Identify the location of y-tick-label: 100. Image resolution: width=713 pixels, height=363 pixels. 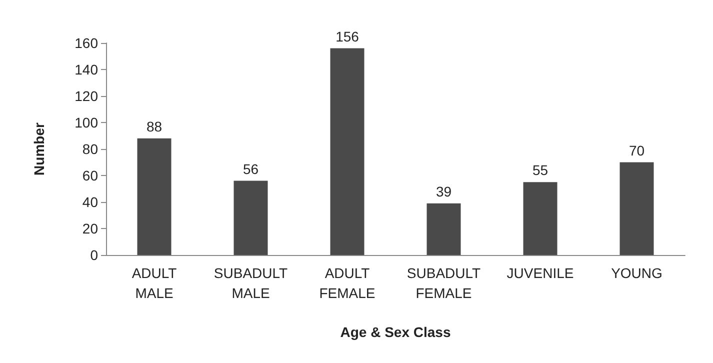
(86, 122).